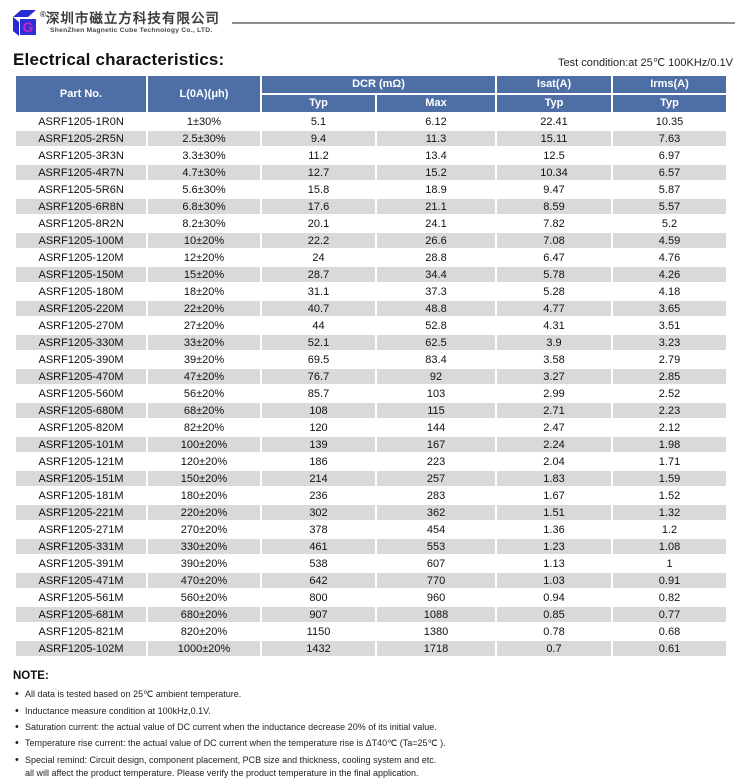 The height and width of the screenshot is (778, 743). I want to click on note-title: NOTE:, so click(31, 676).